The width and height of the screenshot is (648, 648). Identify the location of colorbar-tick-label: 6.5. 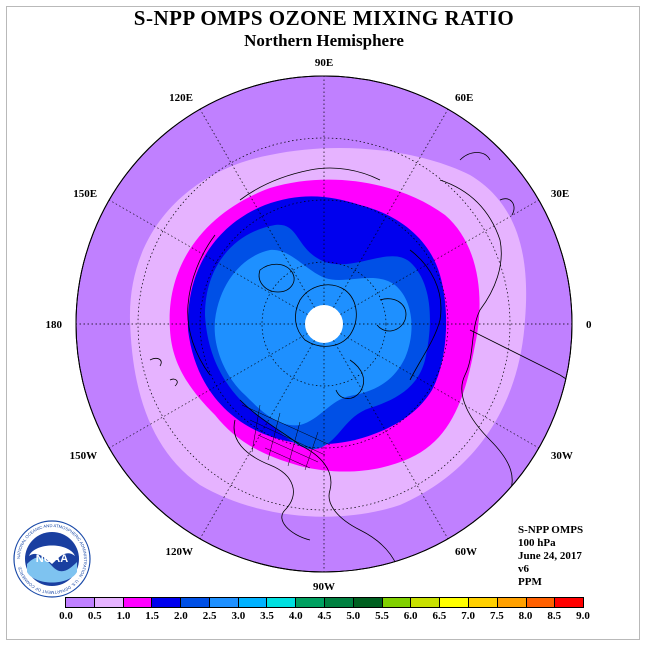
(439, 616).